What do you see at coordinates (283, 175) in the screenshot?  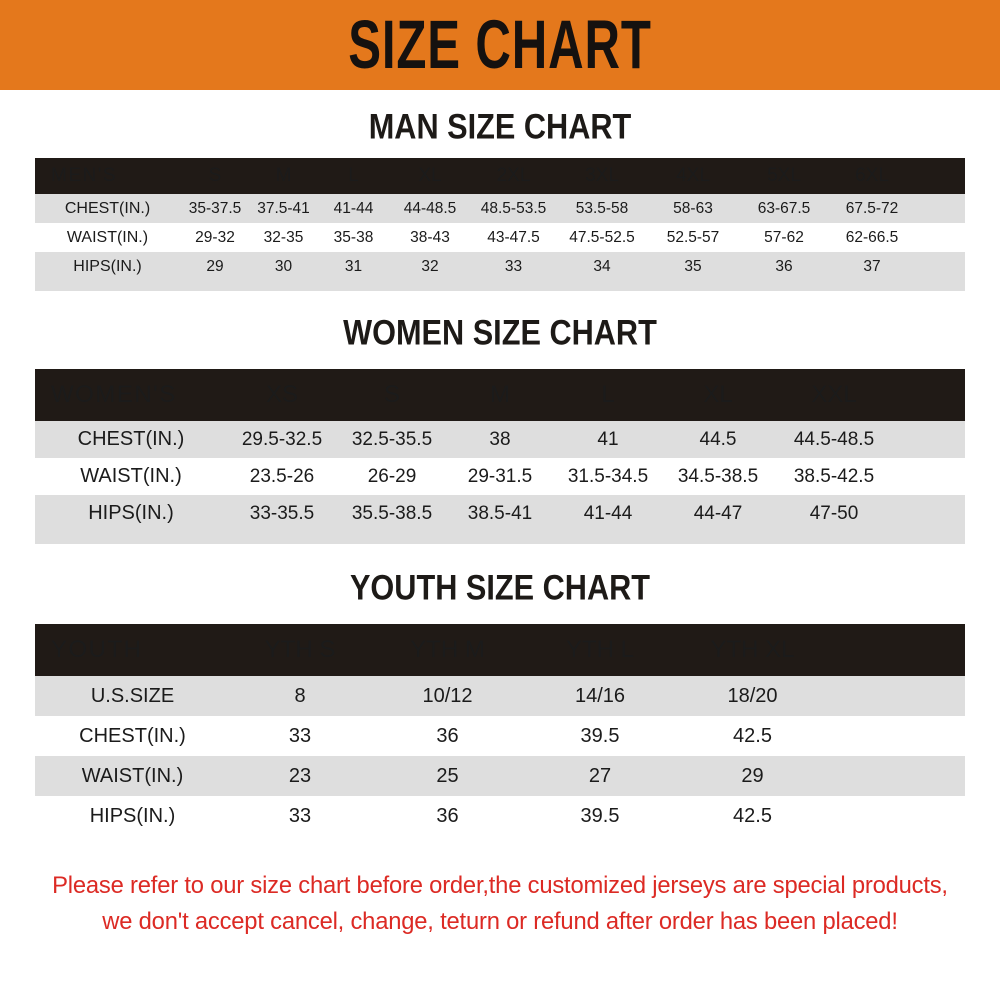 I see `man-column-header: M` at bounding box center [283, 175].